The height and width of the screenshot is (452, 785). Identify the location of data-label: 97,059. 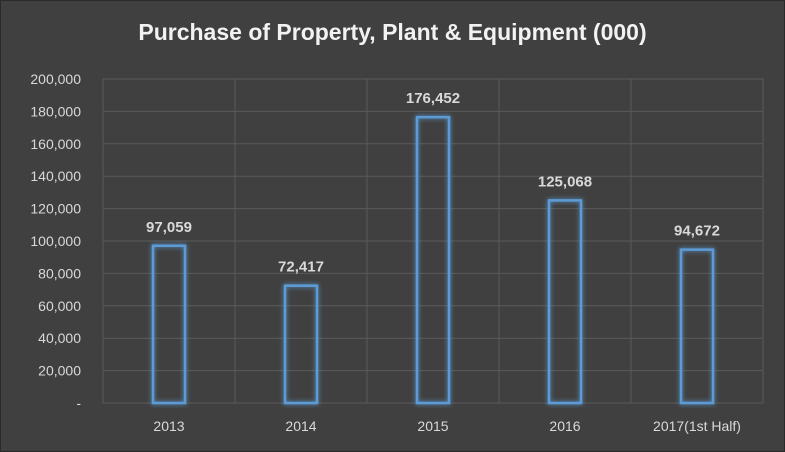
(169, 227).